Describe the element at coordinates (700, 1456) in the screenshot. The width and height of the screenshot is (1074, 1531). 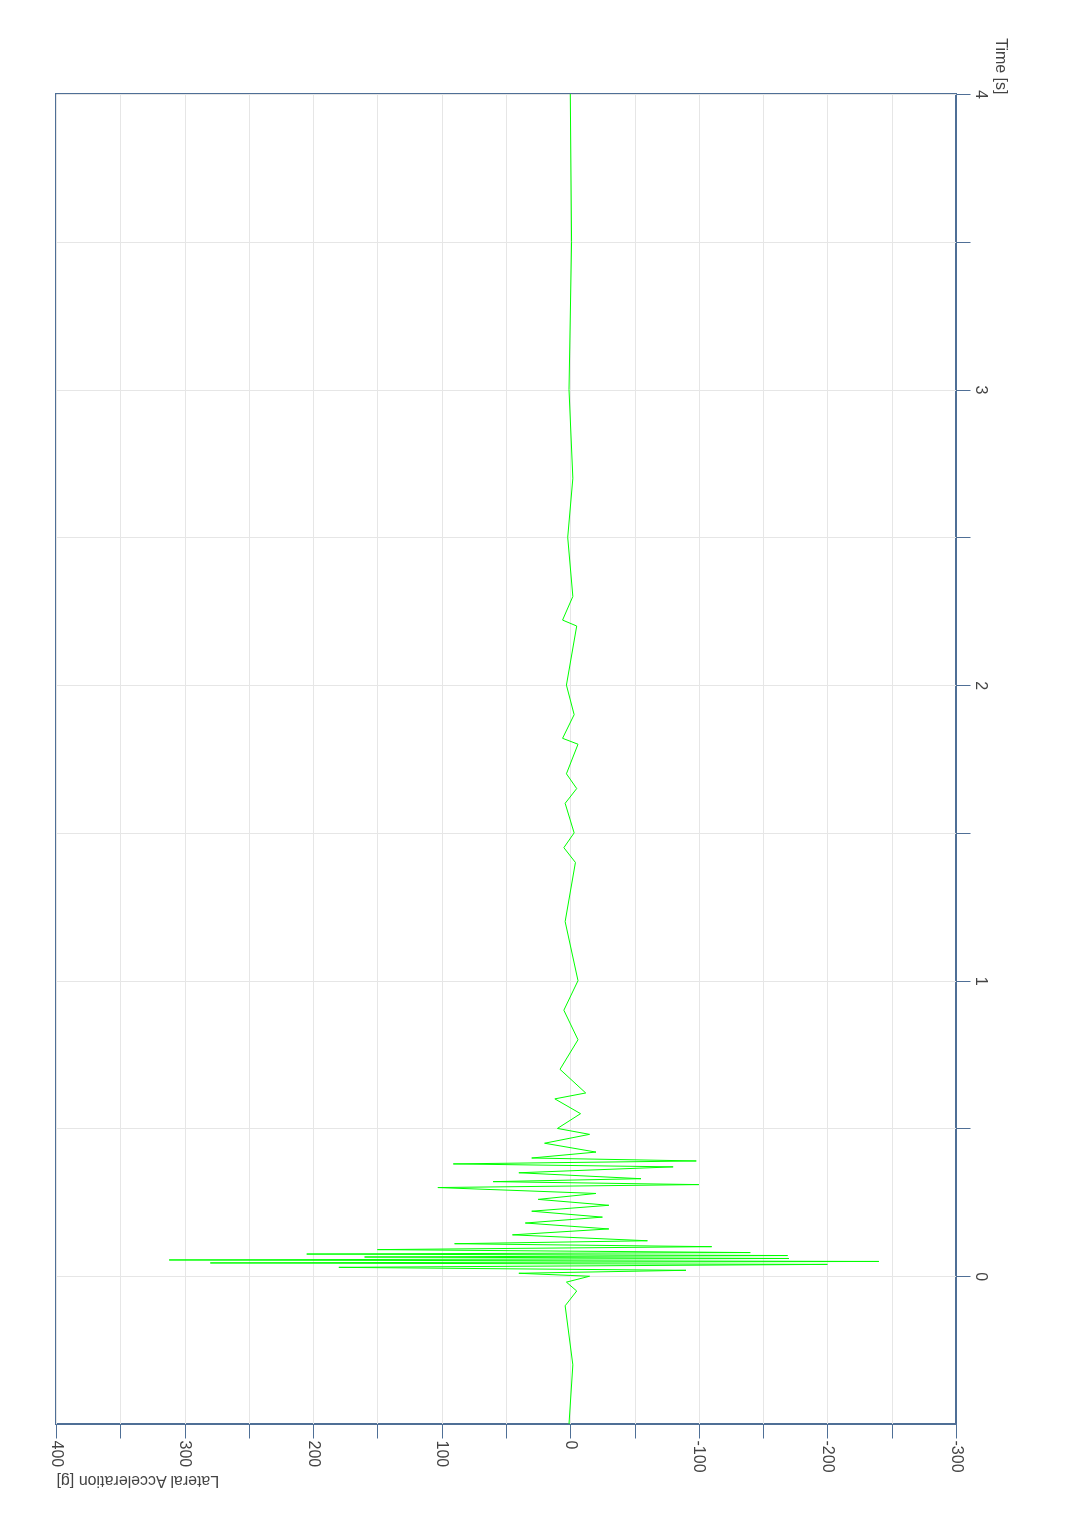
I see `x-tick-label: -100` at that location.